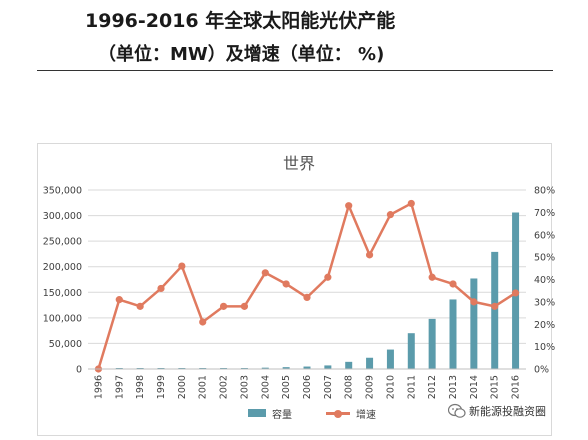  Describe the element at coordinates (544, 302) in the screenshot. I see `y-right-tick-label: 30%` at that location.